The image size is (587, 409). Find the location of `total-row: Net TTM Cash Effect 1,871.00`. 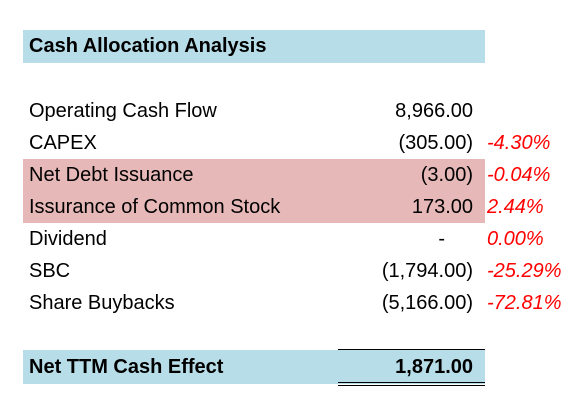

total-row: Net TTM Cash Effect 1,871.00 is located at coordinates (254, 367).